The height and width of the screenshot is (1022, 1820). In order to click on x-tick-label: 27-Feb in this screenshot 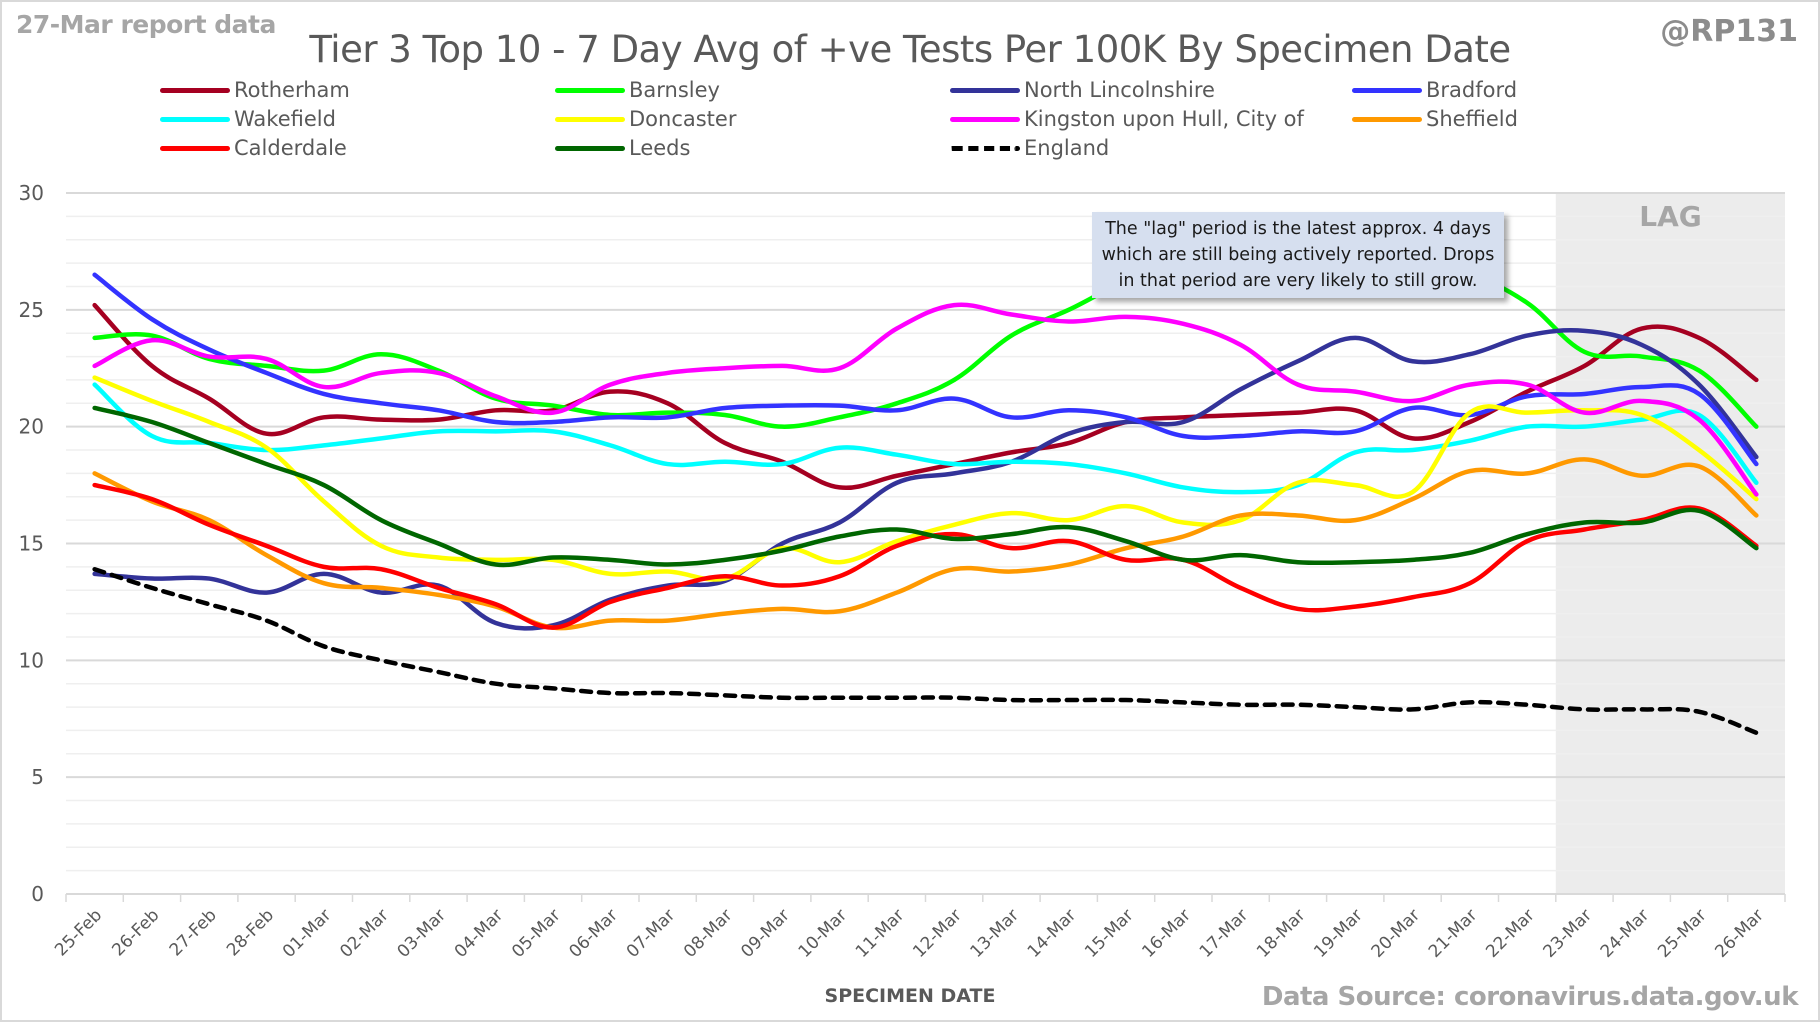, I will do `click(193, 932)`.